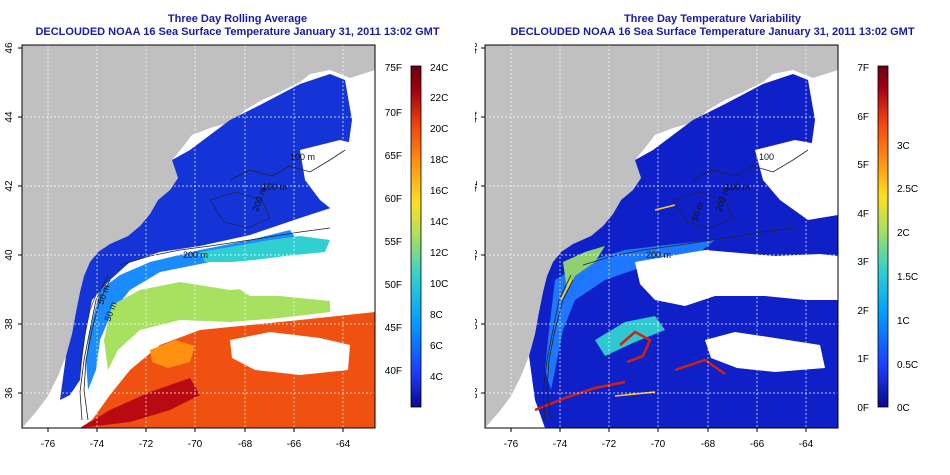 The image size is (950, 475). I want to click on colorbar-label: 18C, so click(439, 160).